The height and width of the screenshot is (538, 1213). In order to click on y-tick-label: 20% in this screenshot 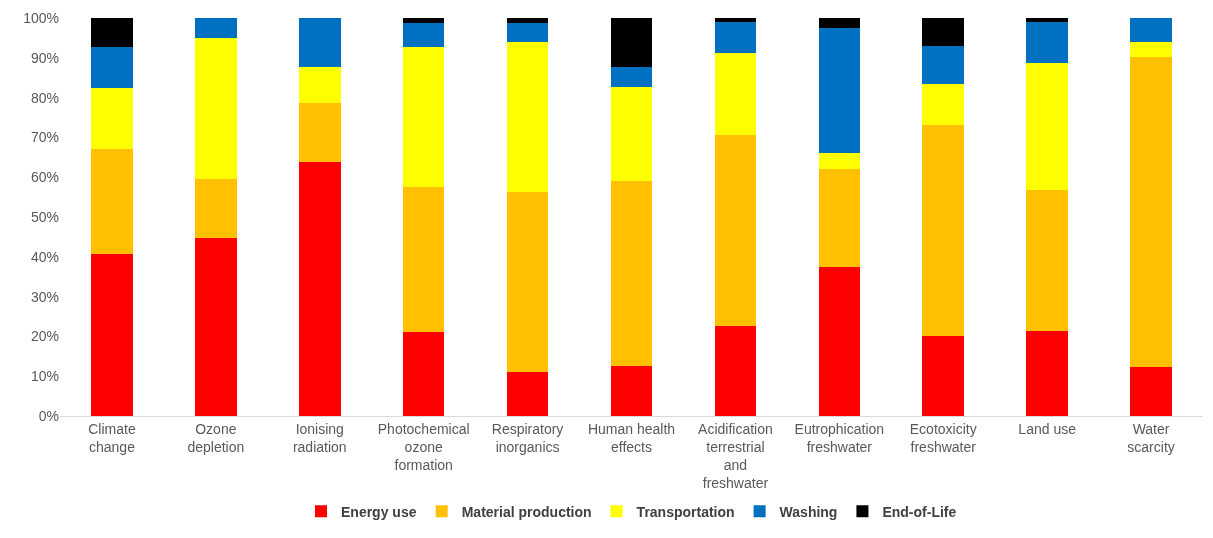, I will do `click(44, 336)`.